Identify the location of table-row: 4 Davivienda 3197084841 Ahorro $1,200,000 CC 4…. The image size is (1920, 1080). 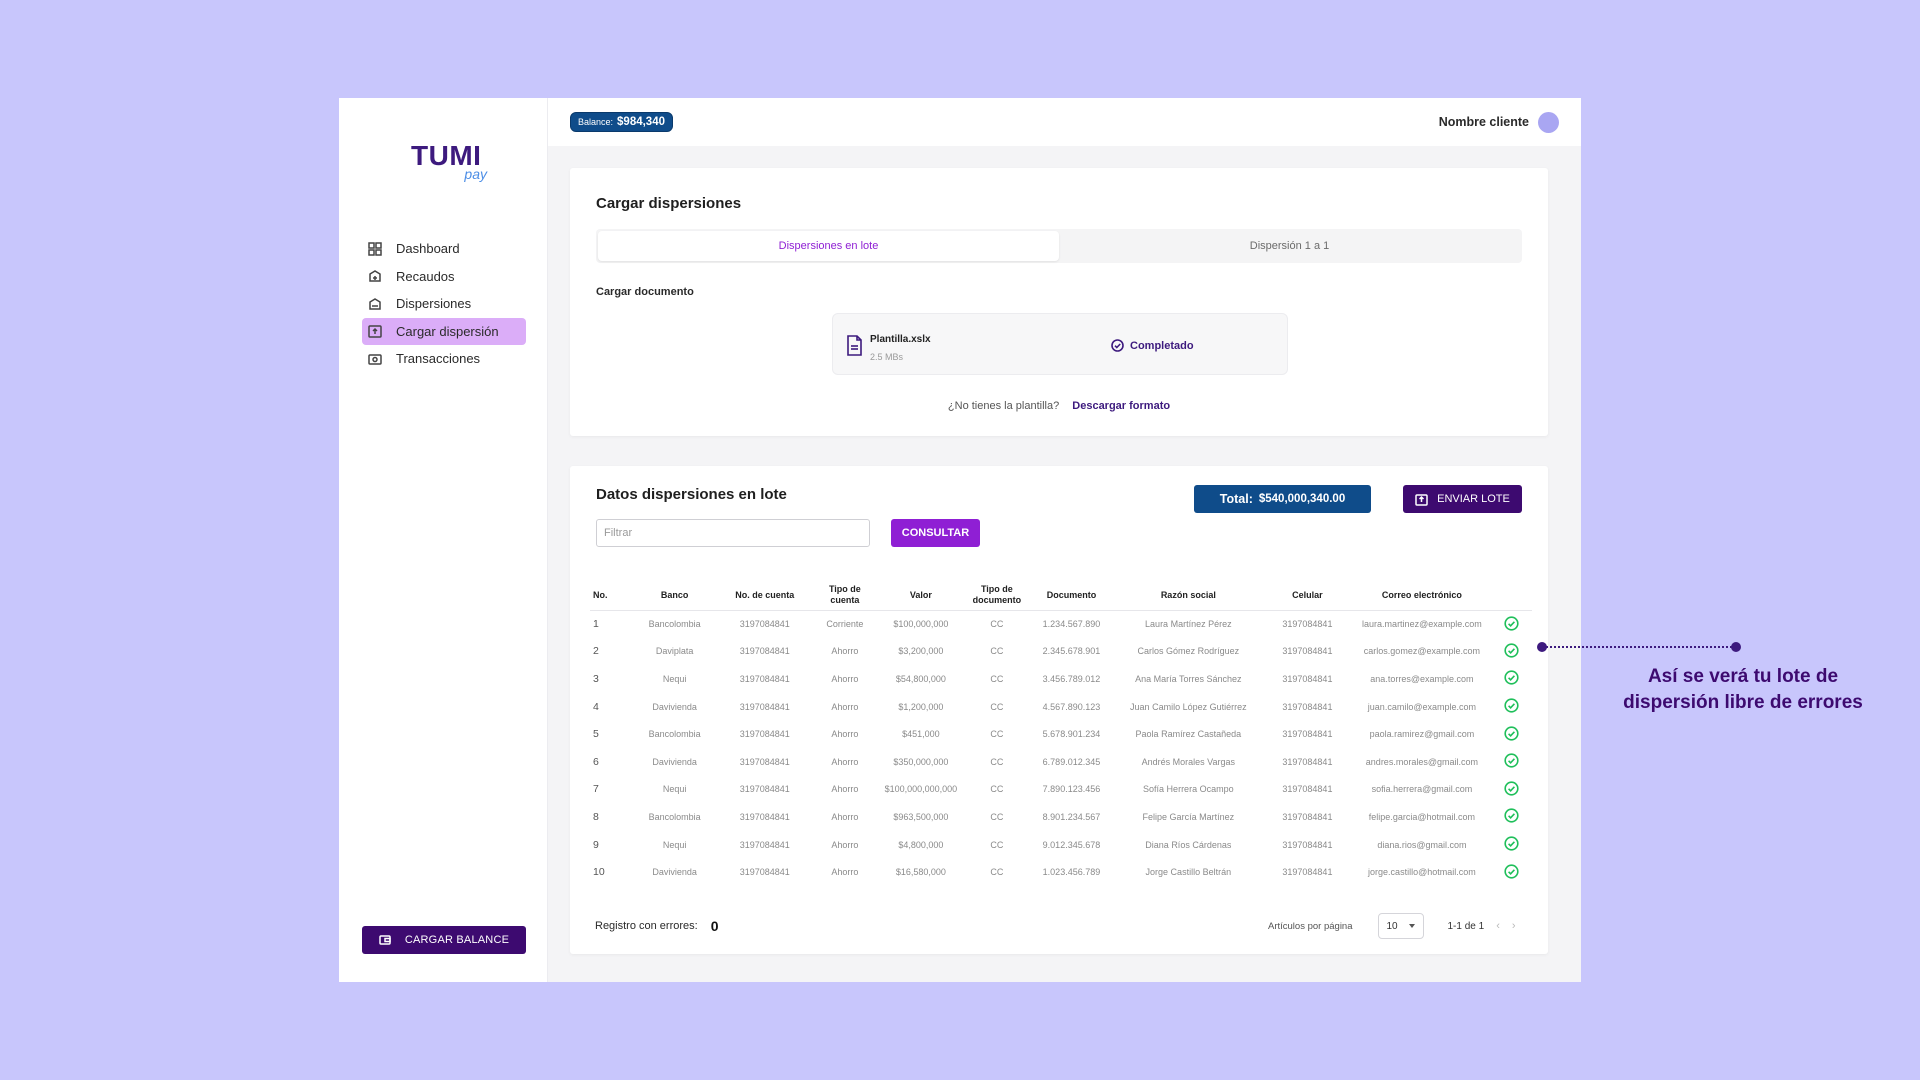
(1061, 707).